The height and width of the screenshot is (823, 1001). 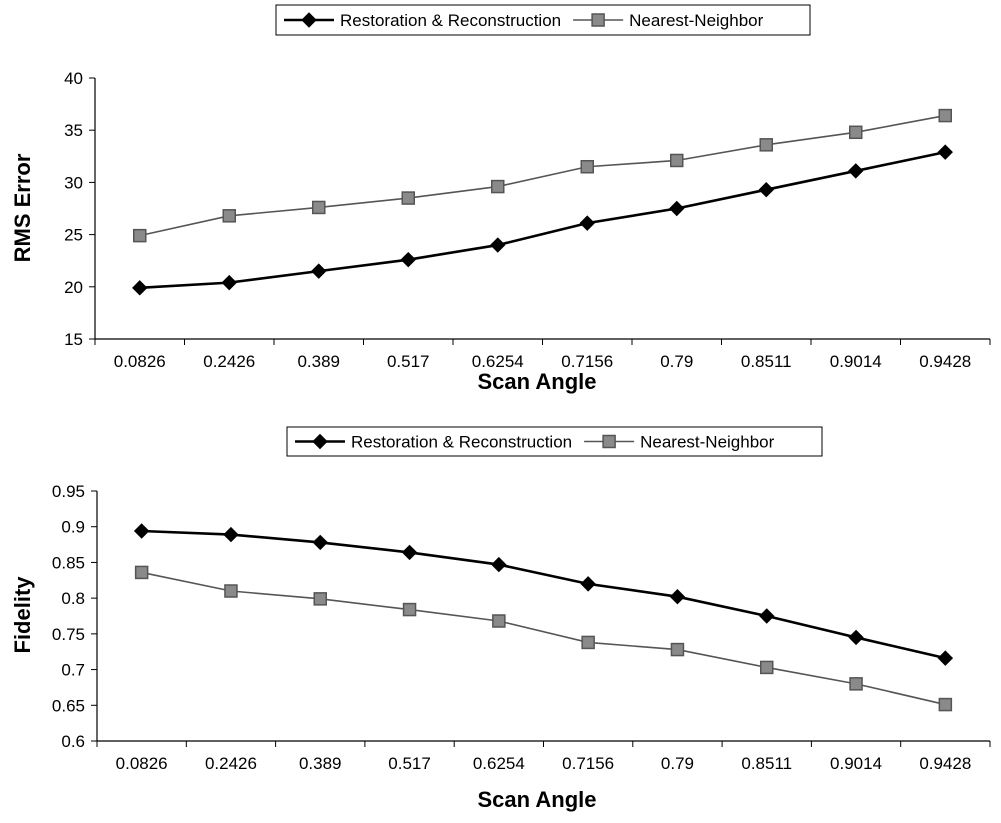 I want to click on y-axis-title: Fidelity, so click(x=22, y=615).